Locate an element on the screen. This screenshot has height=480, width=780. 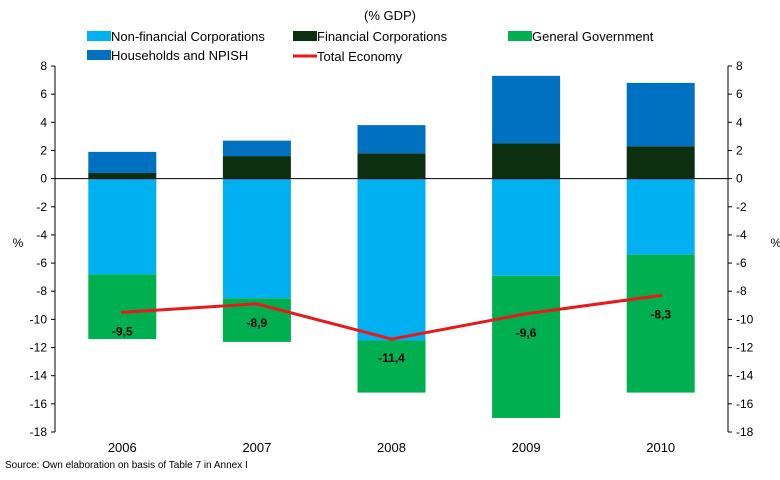
x-tick-label-2010: 2010 is located at coordinates (660, 447).